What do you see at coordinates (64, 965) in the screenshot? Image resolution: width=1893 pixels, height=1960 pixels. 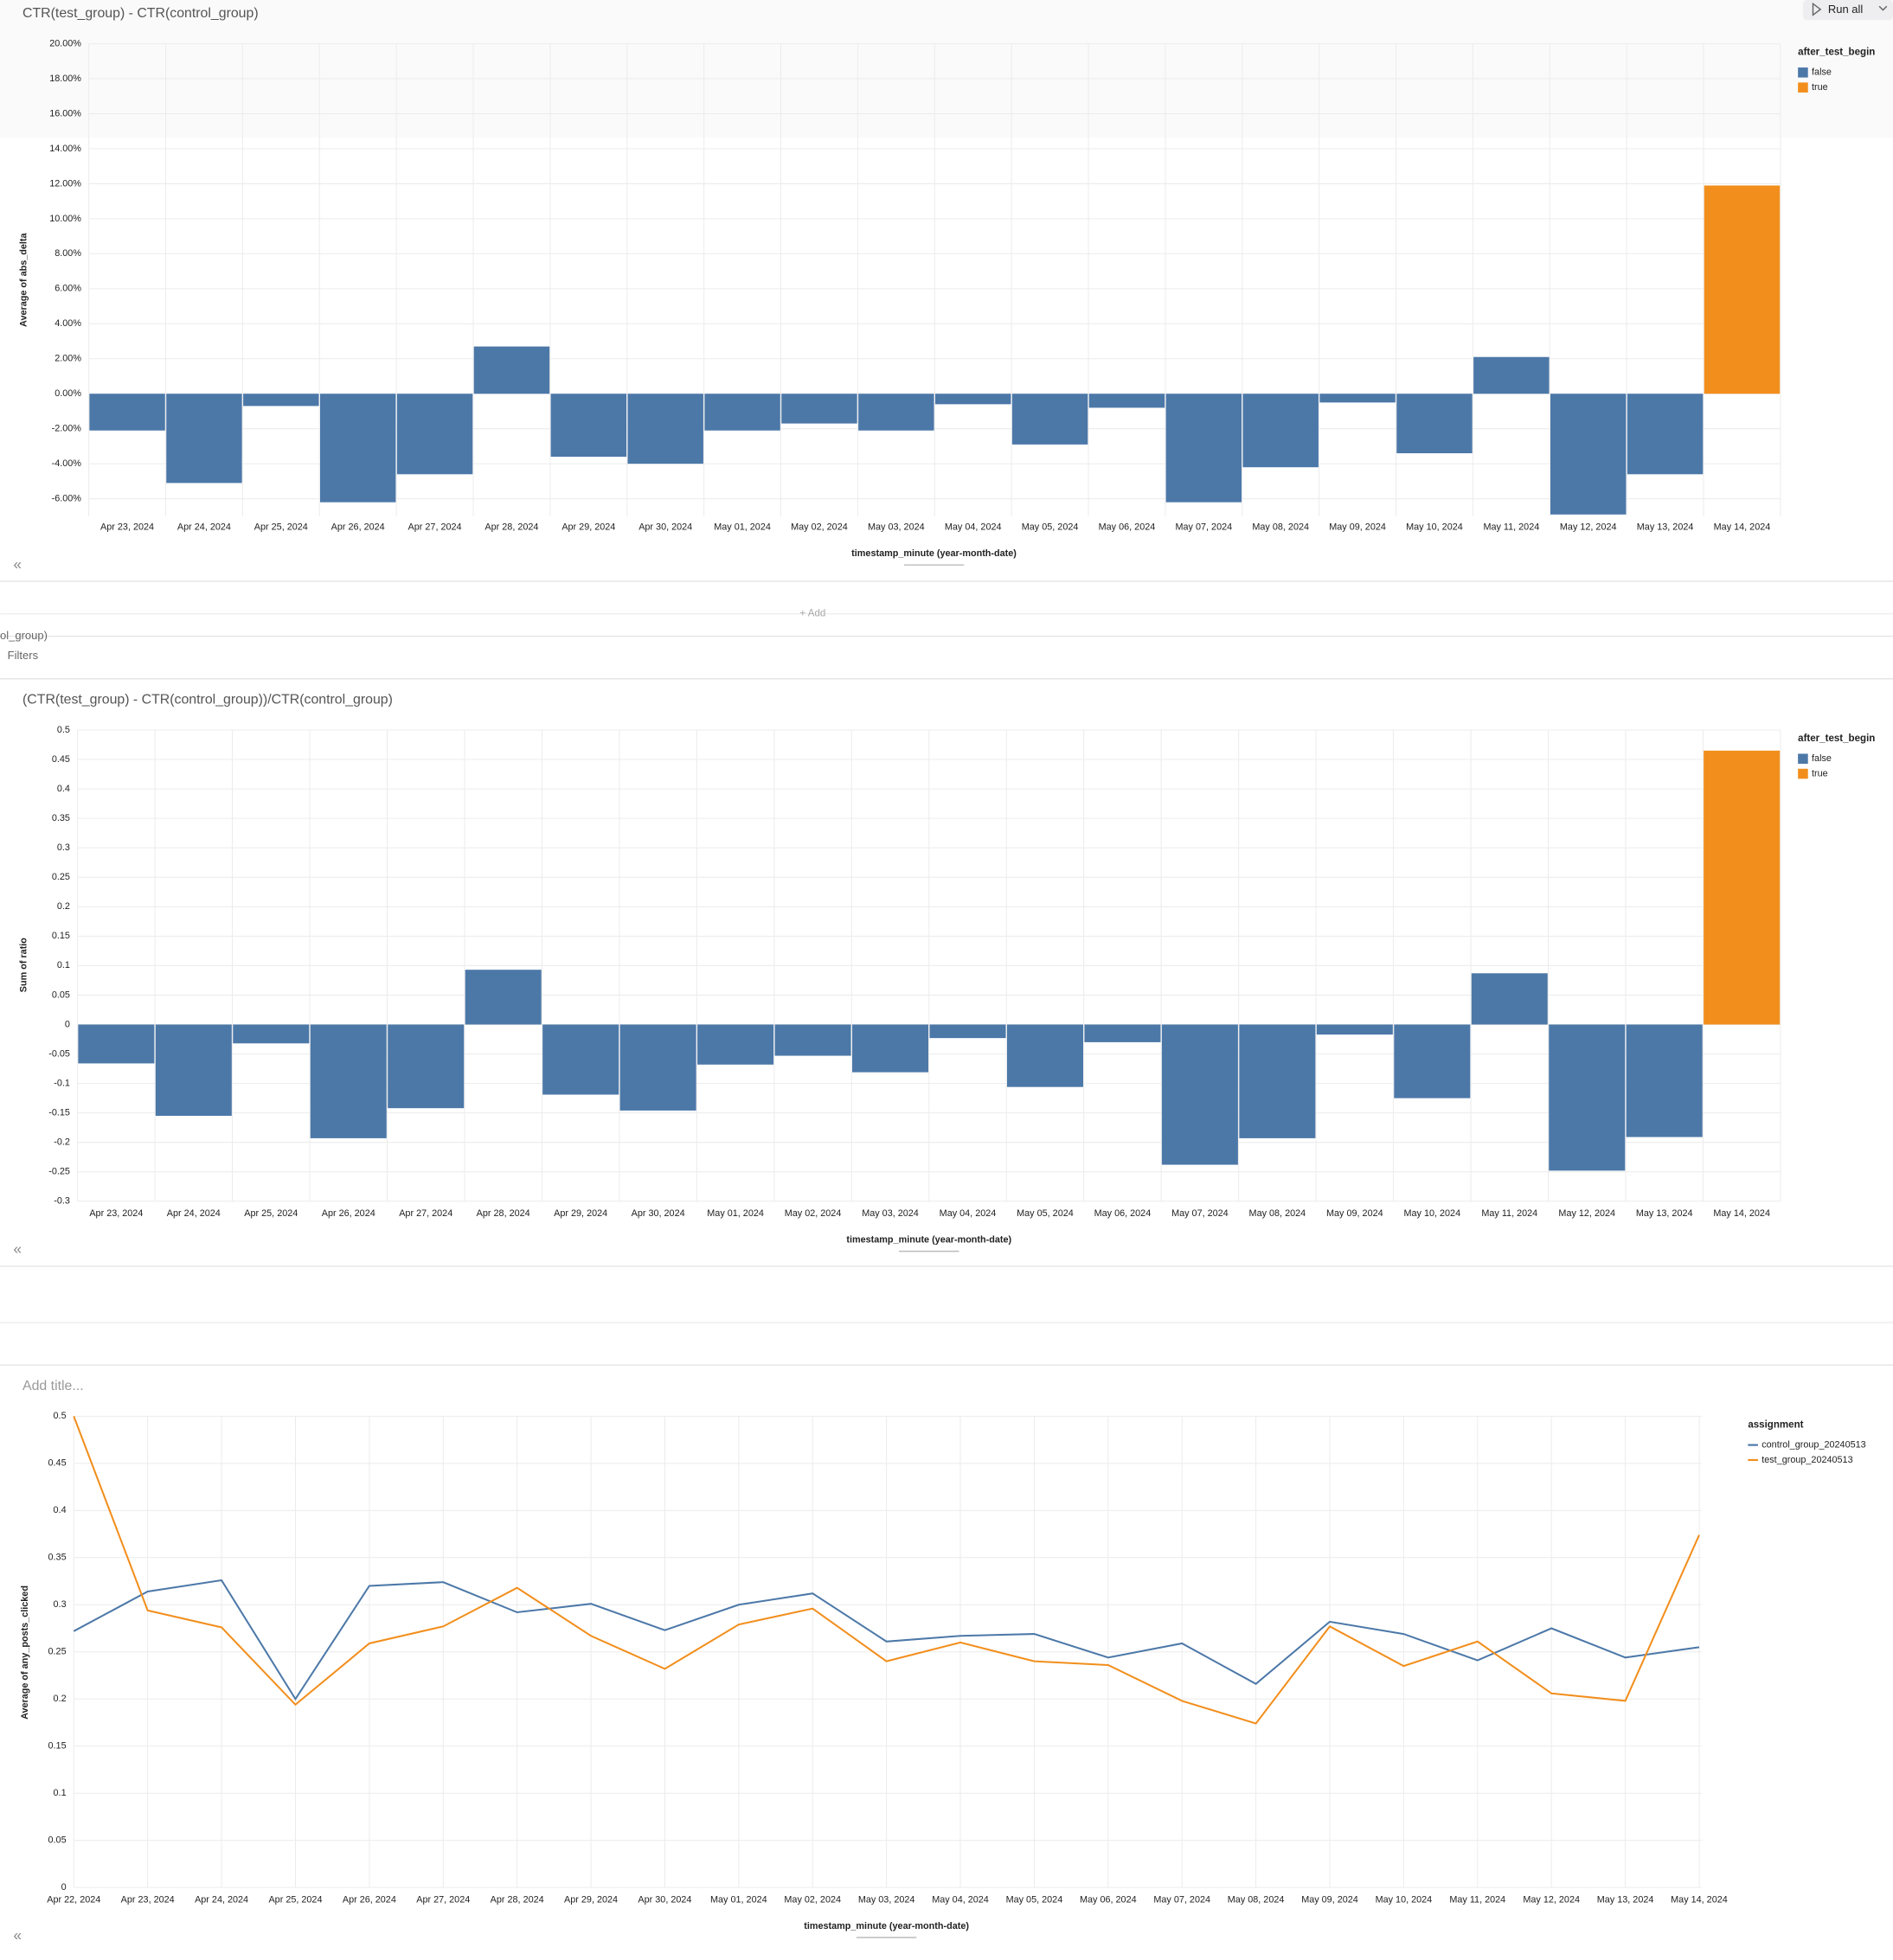 I see `y-tick-label: 0.1` at bounding box center [64, 965].